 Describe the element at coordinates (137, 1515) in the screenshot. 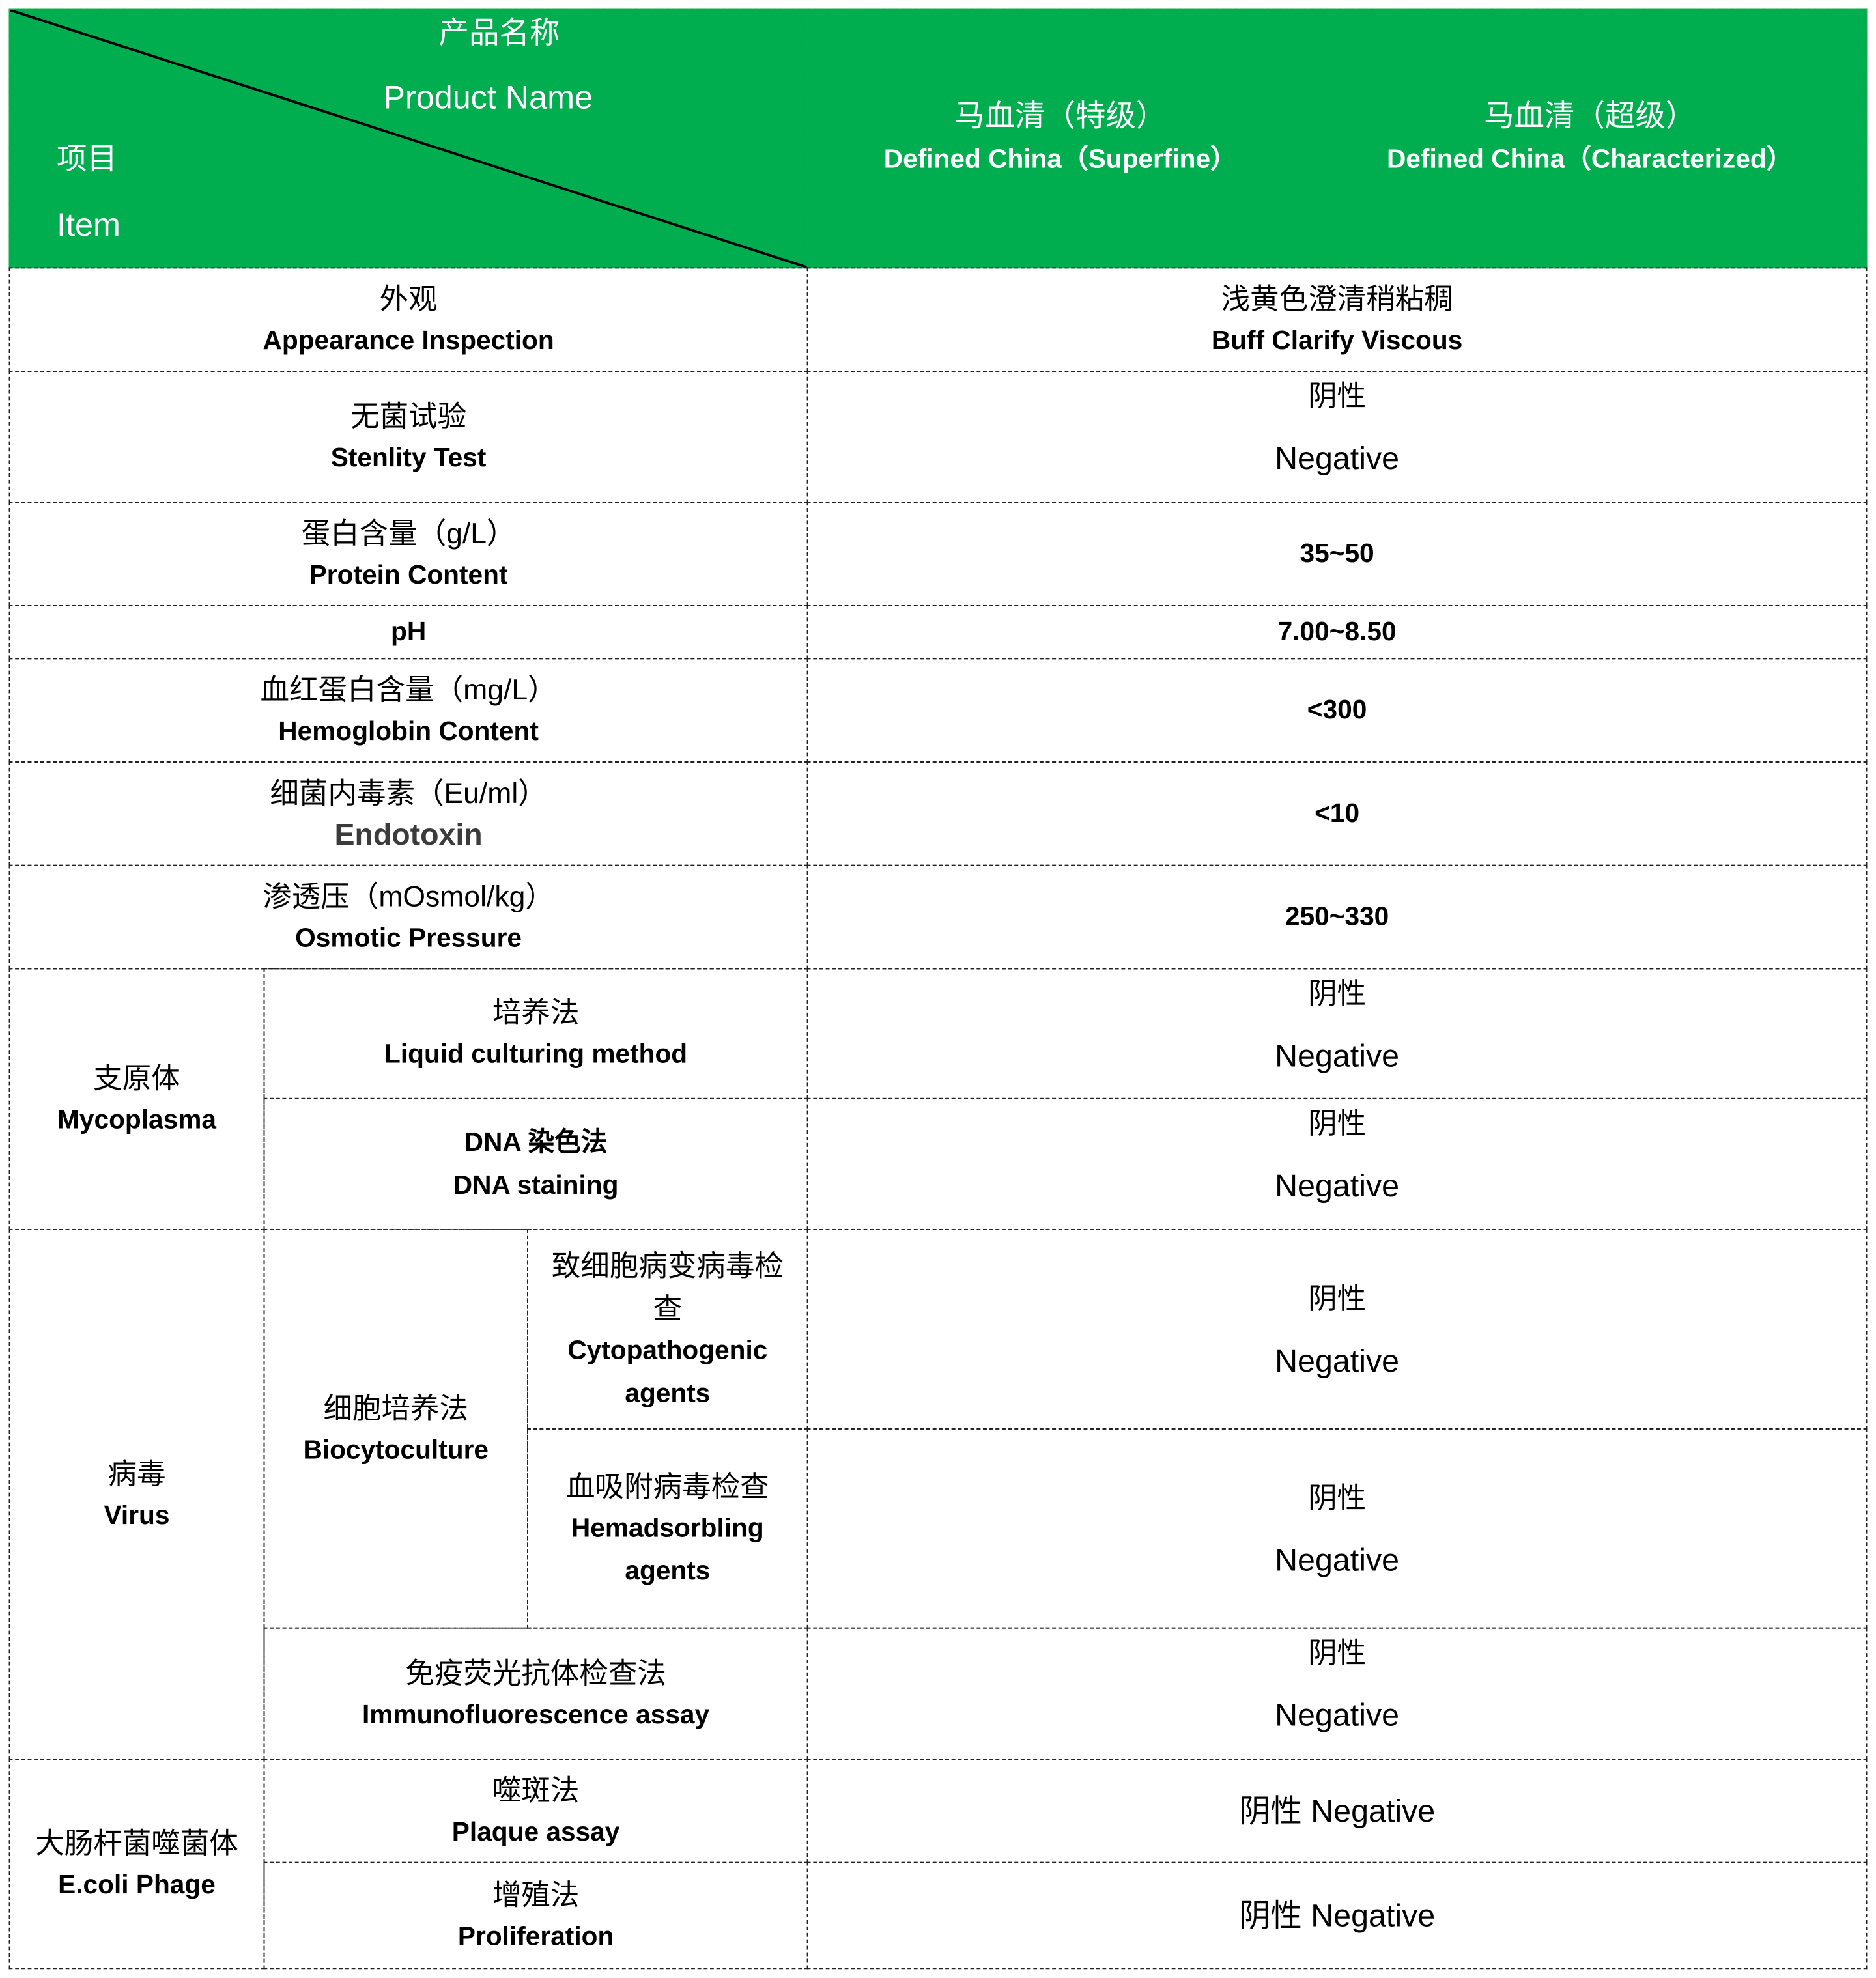

I see `label-en: Virus` at that location.